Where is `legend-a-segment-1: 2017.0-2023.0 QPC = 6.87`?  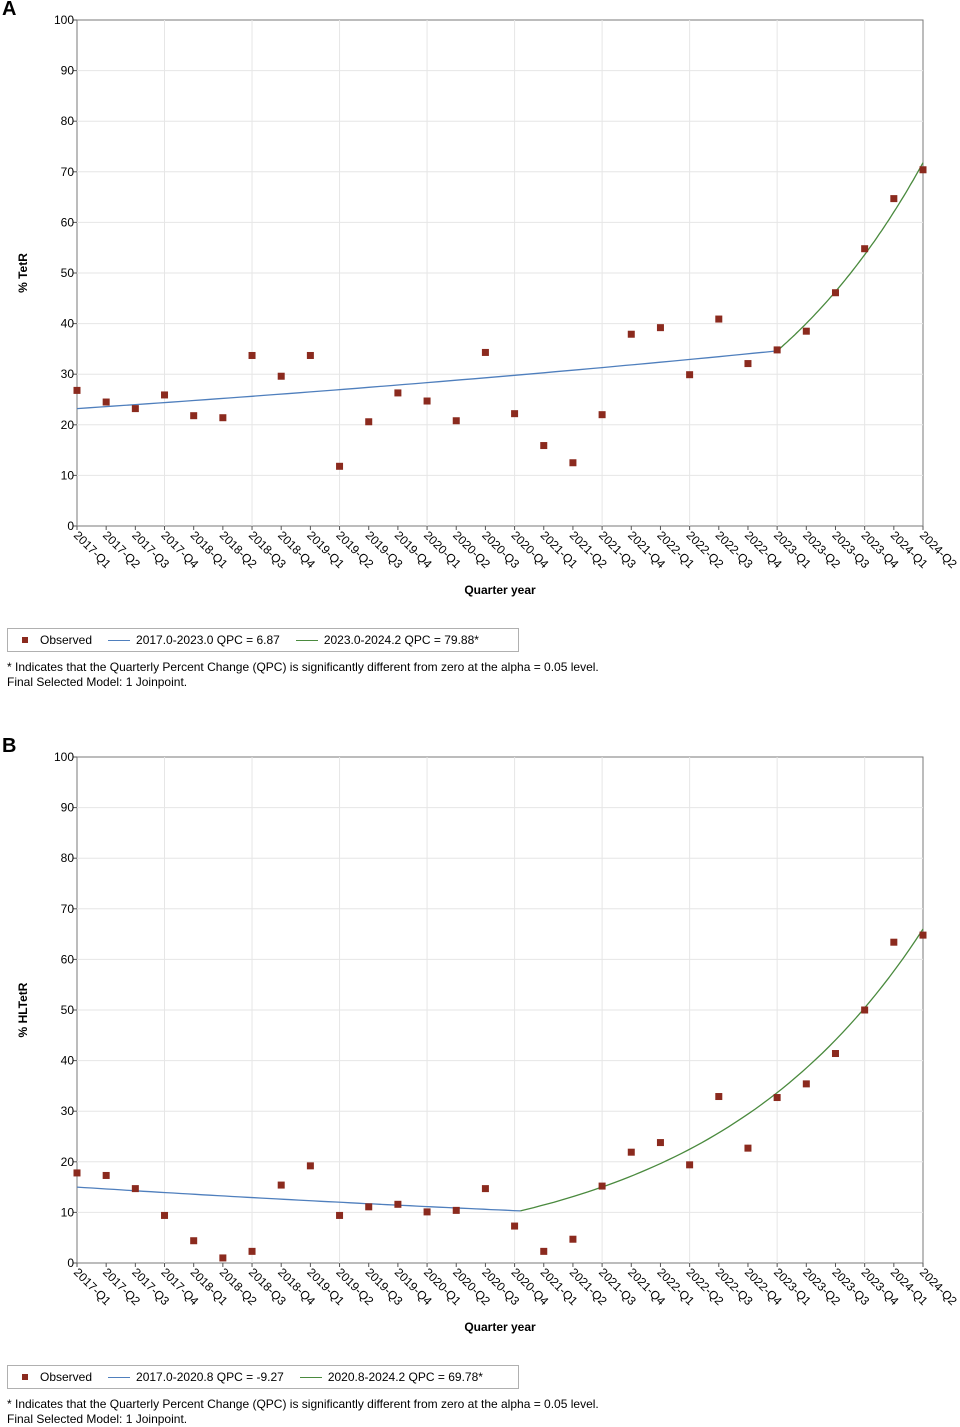 legend-a-segment-1: 2017.0-2023.0 QPC = 6.87 is located at coordinates (194, 640).